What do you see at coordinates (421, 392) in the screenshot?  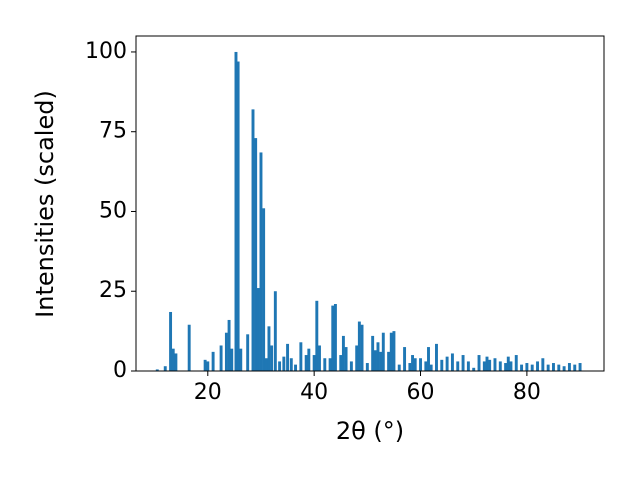 I see `x-tick-label: 60` at bounding box center [421, 392].